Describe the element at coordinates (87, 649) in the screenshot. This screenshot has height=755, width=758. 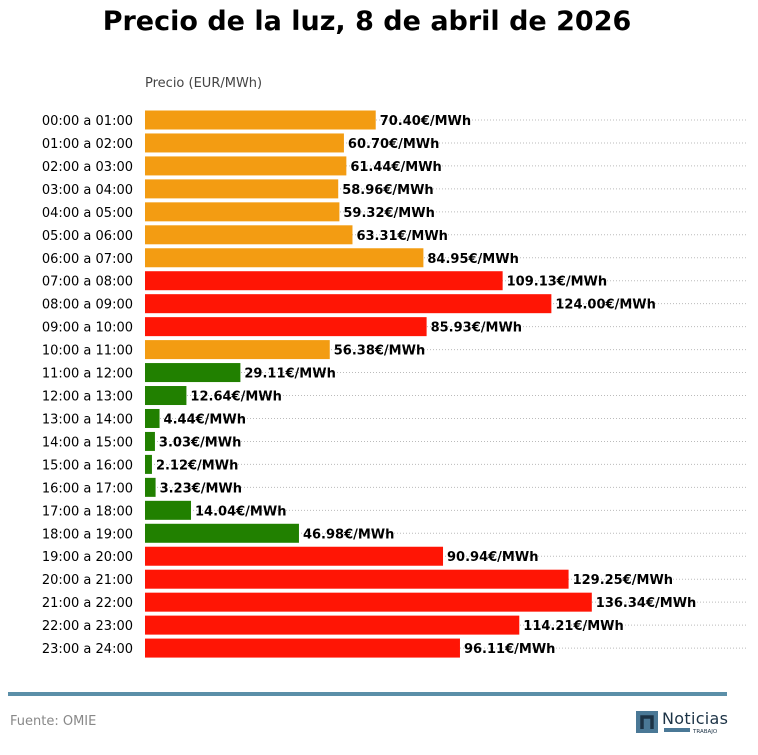
I see `category-label: 23:00 a 24:00` at that location.